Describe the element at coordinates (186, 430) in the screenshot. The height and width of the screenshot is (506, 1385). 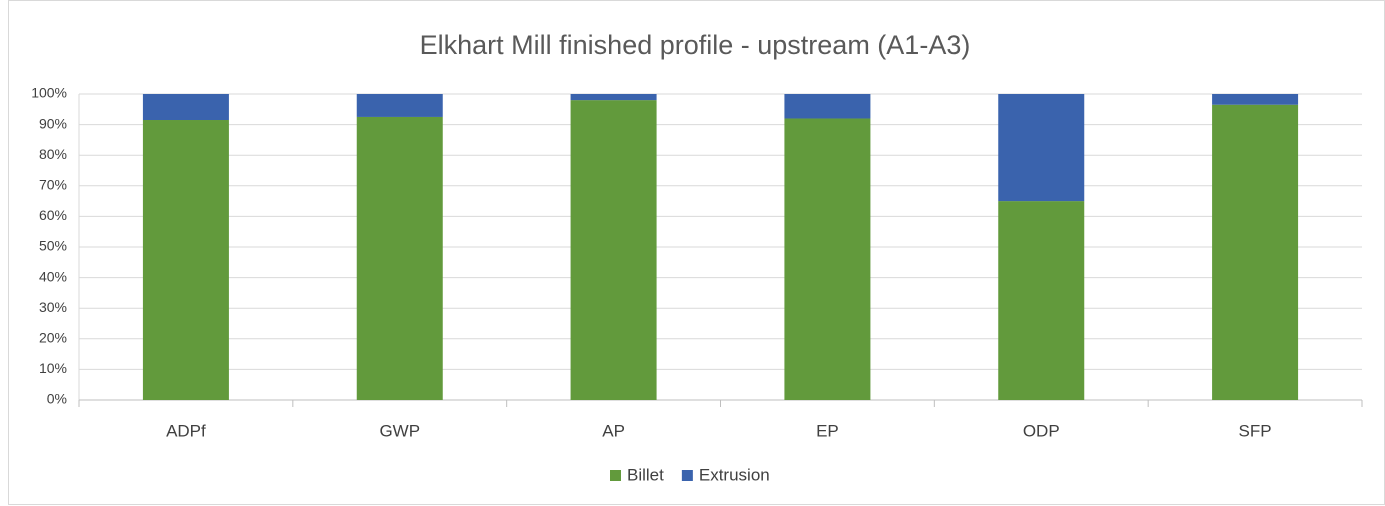
I see `x-tick-label: ADPf` at that location.